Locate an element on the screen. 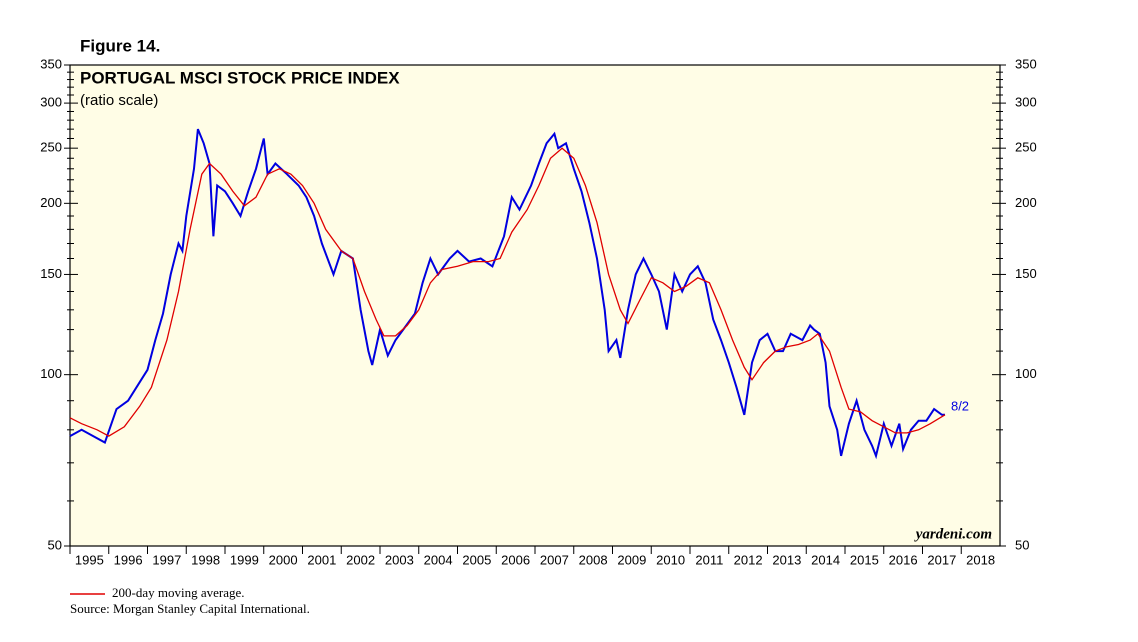 The width and height of the screenshot is (1138, 642). chart-subtitle: (ratio scale) is located at coordinates (119, 100).